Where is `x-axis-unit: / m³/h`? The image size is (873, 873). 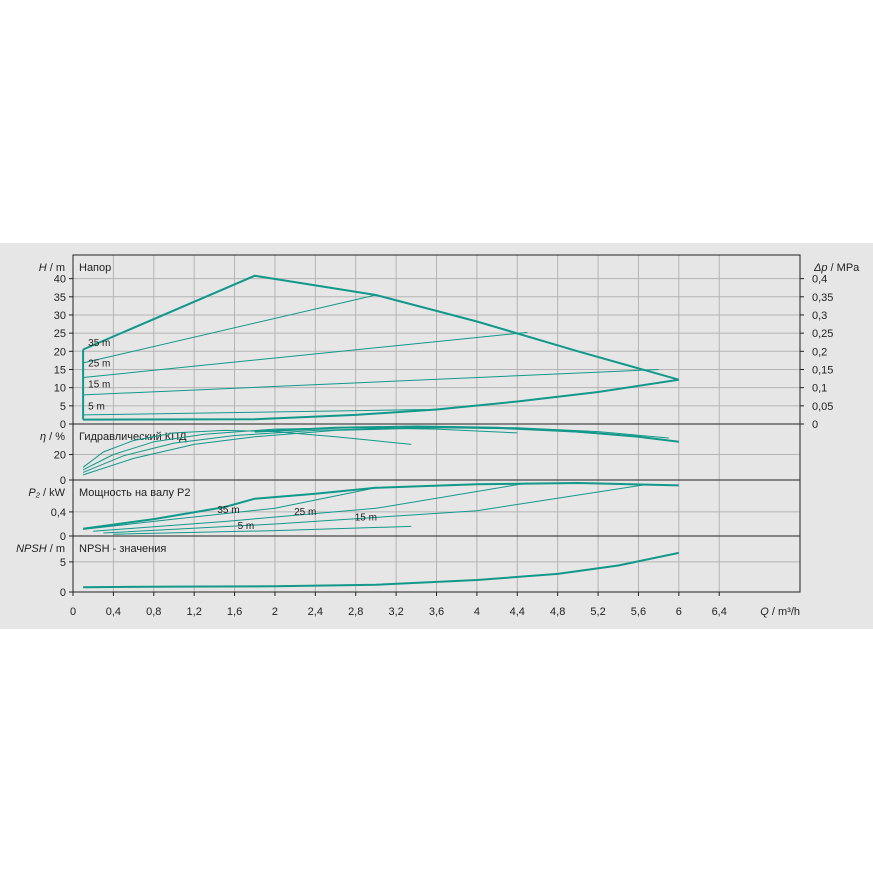 x-axis-unit: / m³/h is located at coordinates (784, 612).